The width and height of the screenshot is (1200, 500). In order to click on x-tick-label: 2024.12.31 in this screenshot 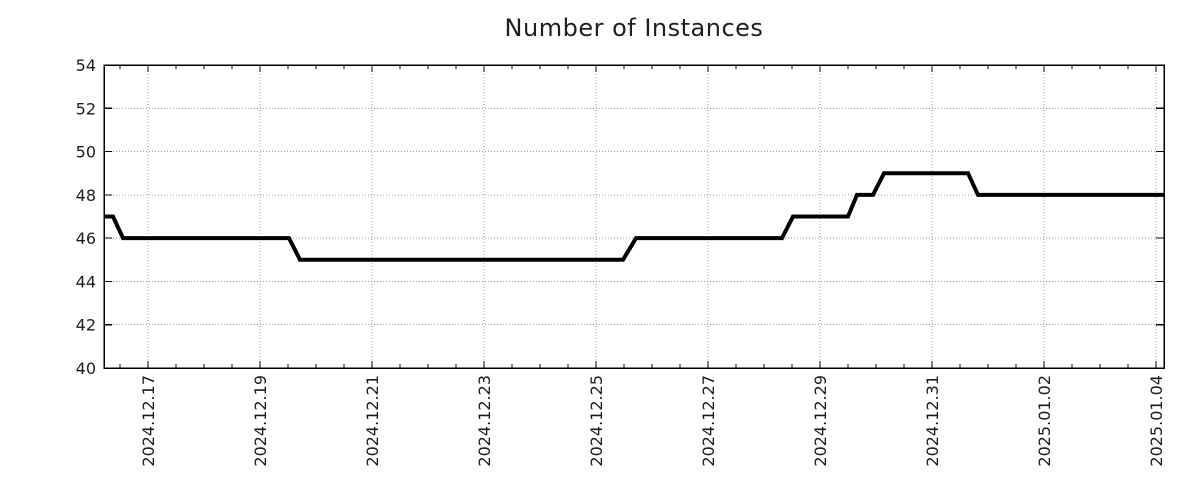, I will do `click(932, 421)`.